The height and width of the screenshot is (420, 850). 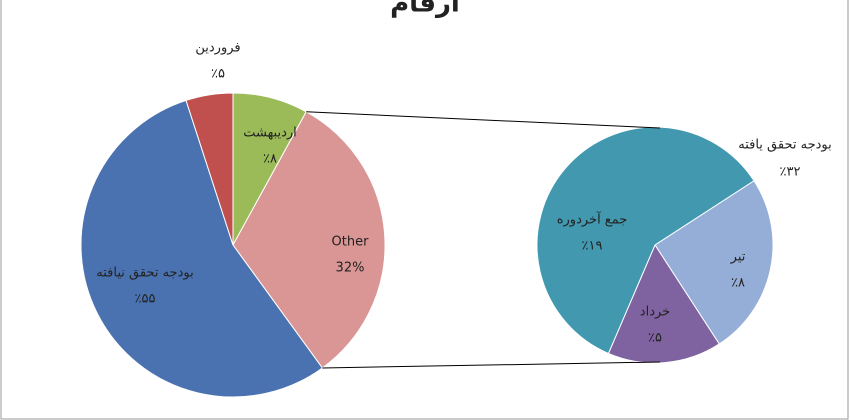 What do you see at coordinates (425, 9) in the screenshot?
I see `chart-title: ارقام` at bounding box center [425, 9].